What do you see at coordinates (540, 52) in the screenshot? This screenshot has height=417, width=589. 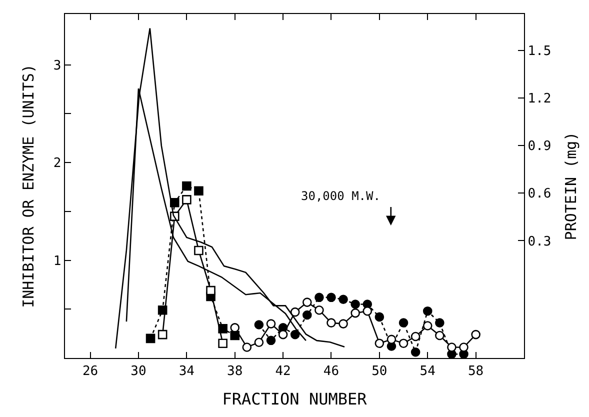 I see `y2-tick-label: 1.5` at bounding box center [540, 52].